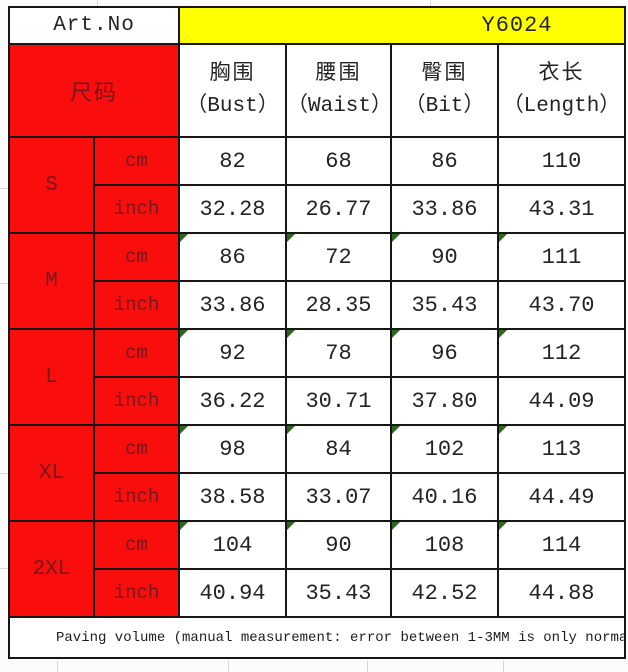  I want to click on value-cell-flagged: 104, so click(232, 545).